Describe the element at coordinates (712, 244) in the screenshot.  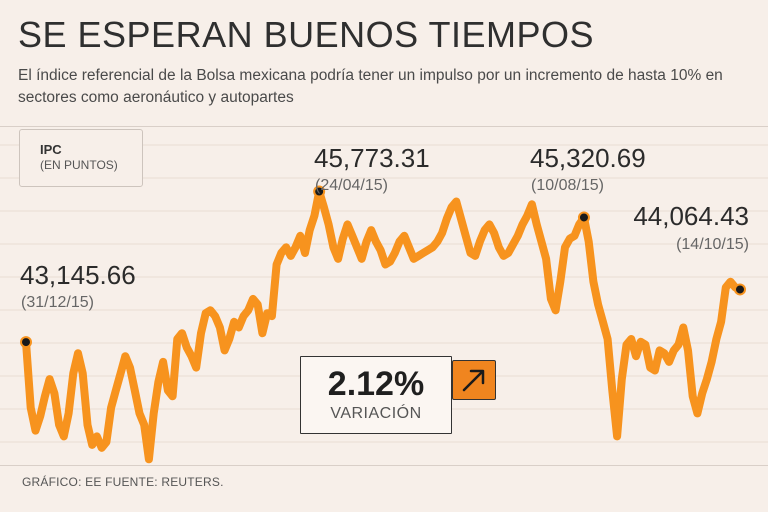
I see `annotation-date-end: (14/10/15)` at that location.